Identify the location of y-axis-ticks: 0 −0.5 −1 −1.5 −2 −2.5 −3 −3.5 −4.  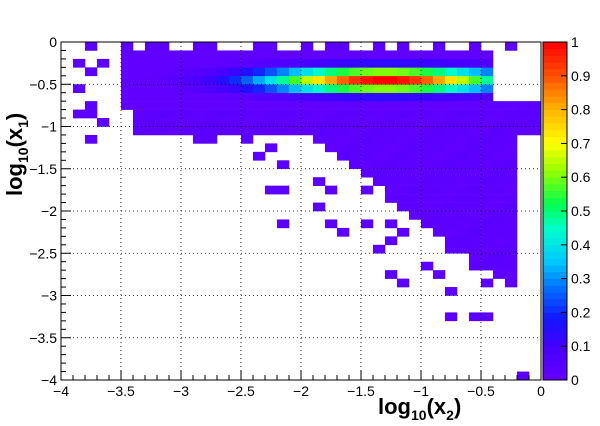
(50, 211).